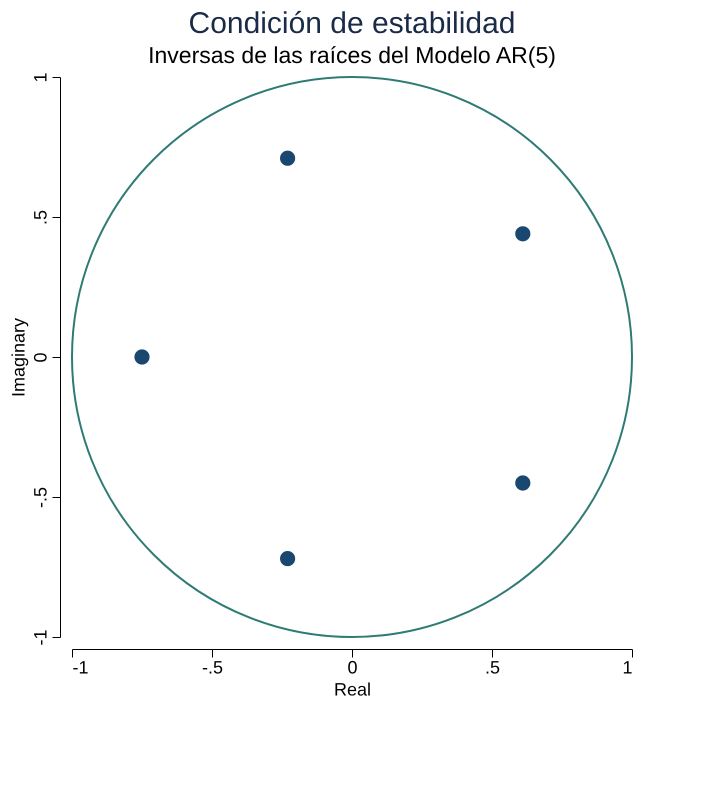 This screenshot has height=803, width=712. Describe the element at coordinates (352, 668) in the screenshot. I see `x-tick-label: 0` at that location.